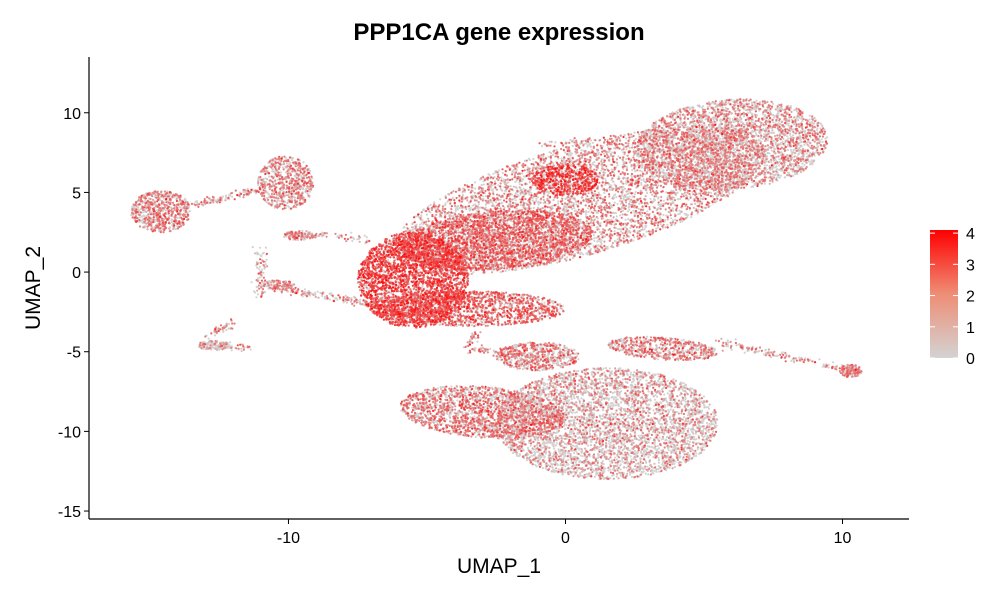  What do you see at coordinates (498, 32) in the screenshot?
I see `chart-title: PPP1CA gene expression` at bounding box center [498, 32].